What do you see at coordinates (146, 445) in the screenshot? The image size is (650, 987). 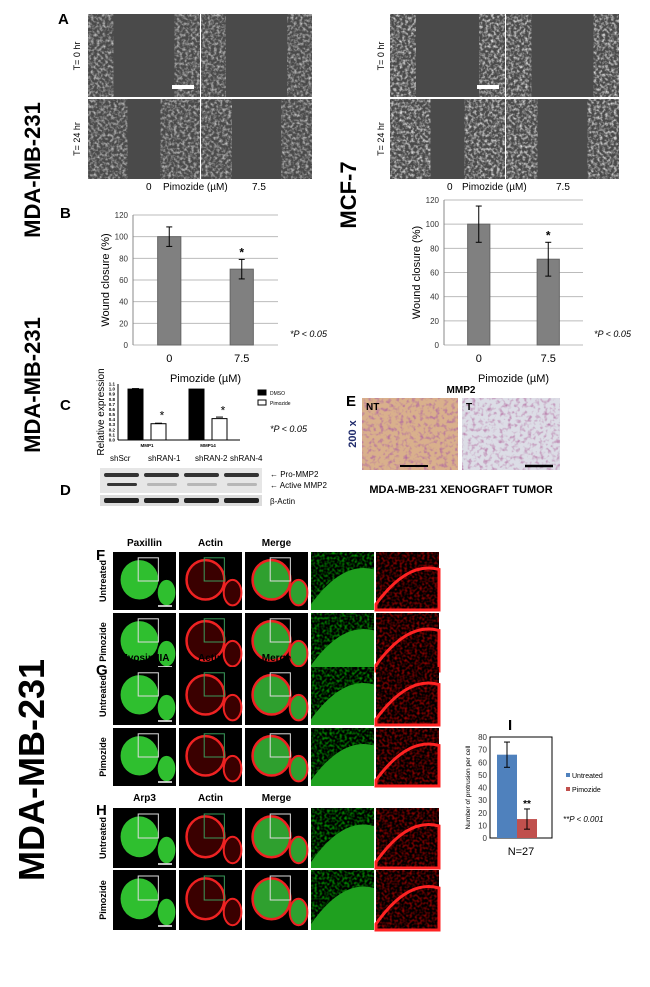 I see `x-tick-label: MMP1` at bounding box center [146, 445].